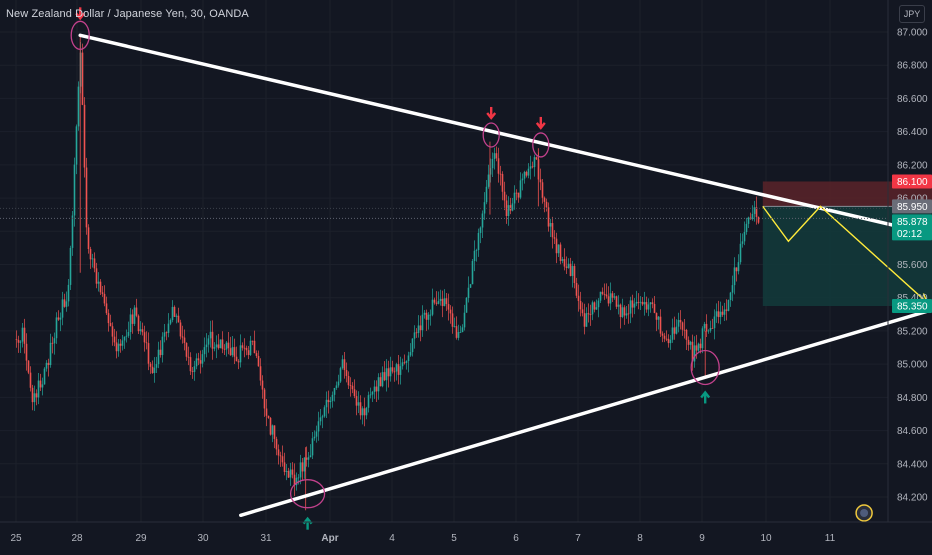 The image size is (932, 555). I want to click on x-tick-label: 6, so click(516, 538).